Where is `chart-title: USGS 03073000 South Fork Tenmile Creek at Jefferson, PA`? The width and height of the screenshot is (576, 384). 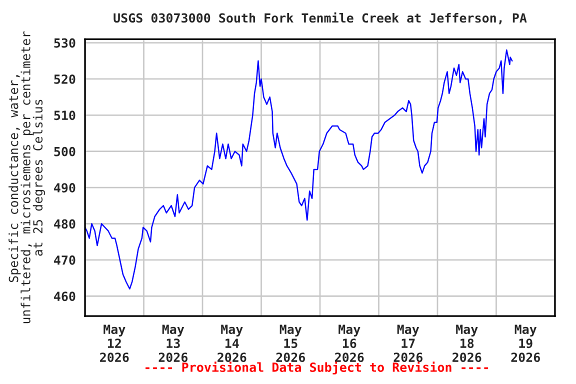
chart-title: USGS 03073000 South Fork Tenmile Creek at Jefferson, PA is located at coordinates (320, 18).